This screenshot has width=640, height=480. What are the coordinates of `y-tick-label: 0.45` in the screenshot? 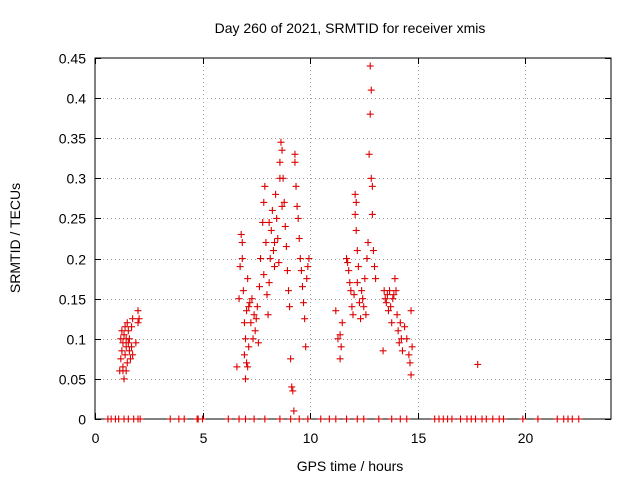 It's located at (72, 59).